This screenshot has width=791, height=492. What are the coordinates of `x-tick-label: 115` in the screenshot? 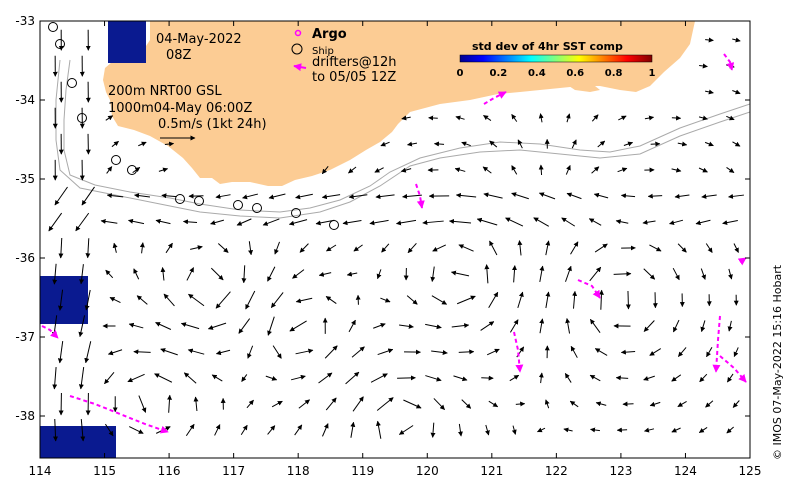 It's located at (104, 471).